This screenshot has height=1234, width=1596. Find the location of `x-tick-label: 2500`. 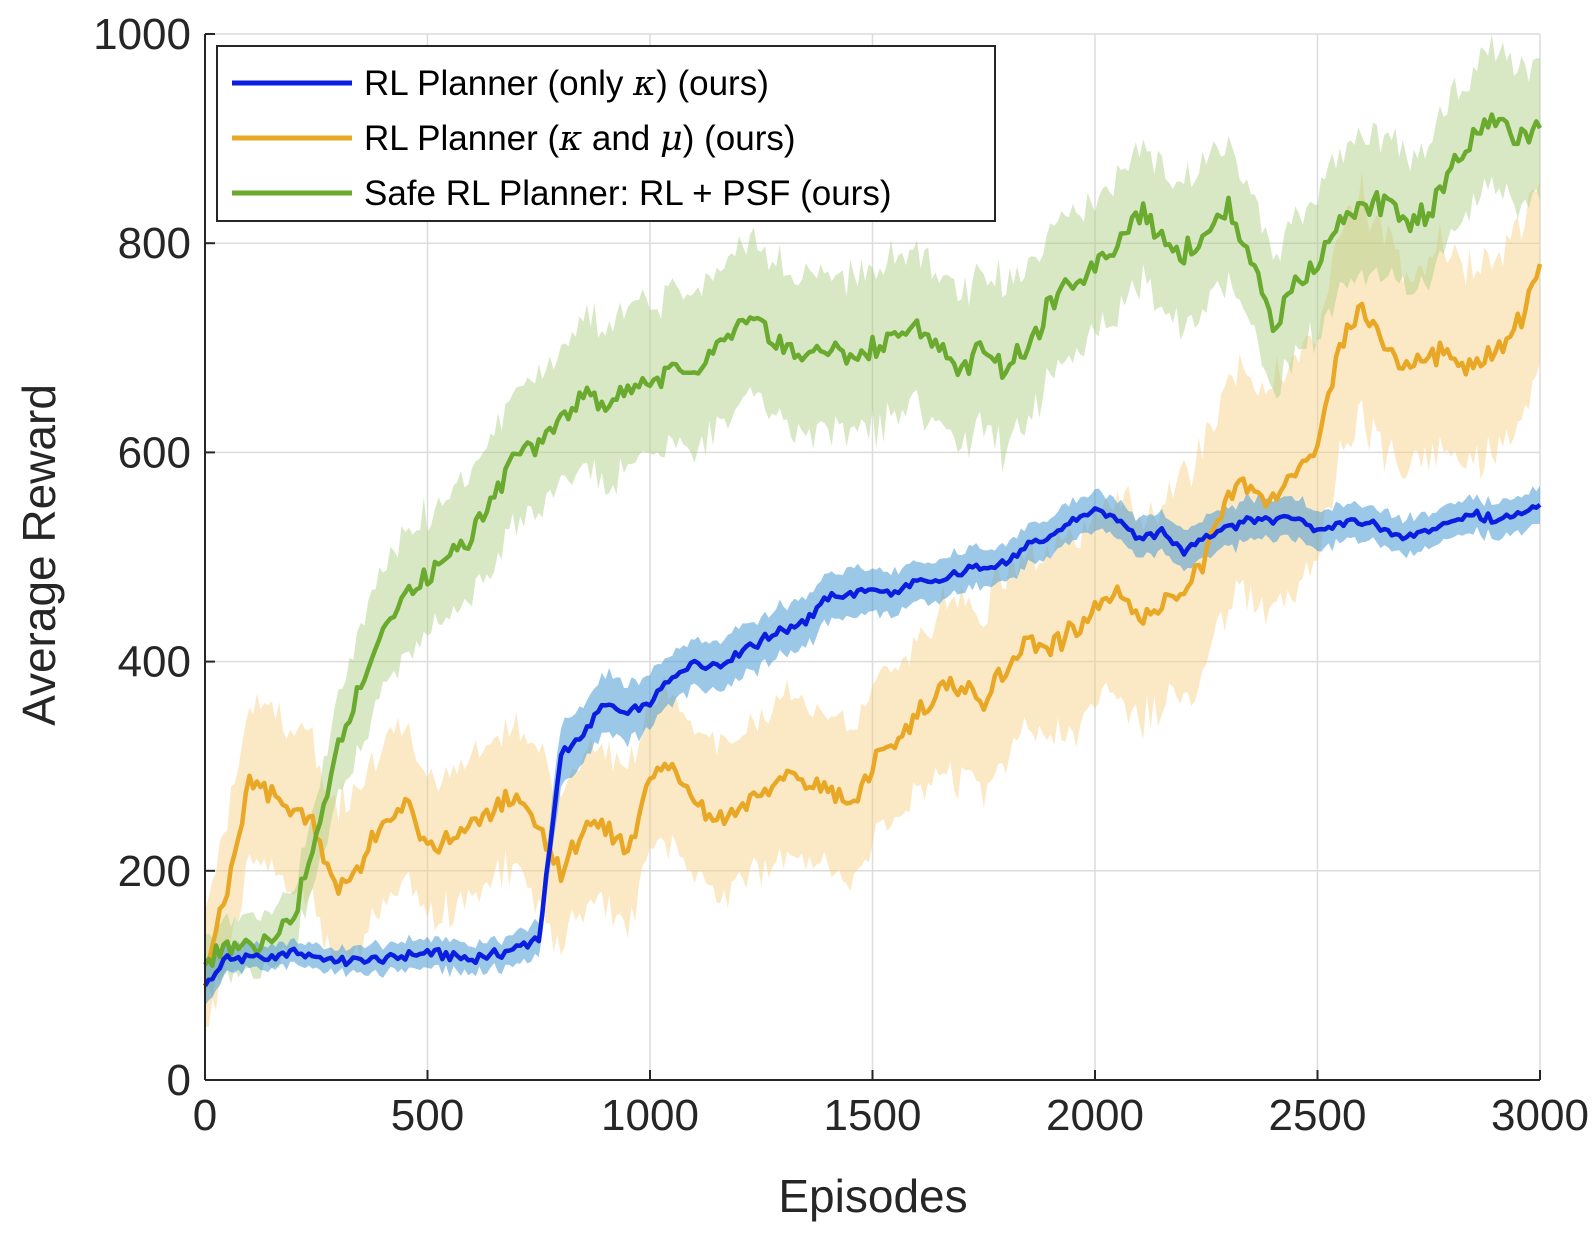

x-tick-label: 2500 is located at coordinates (1318, 1115).